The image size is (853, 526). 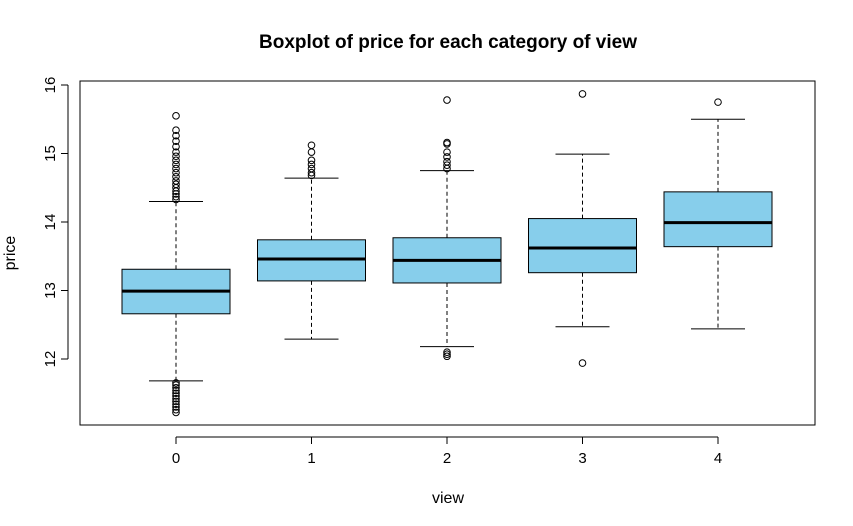 What do you see at coordinates (718, 458) in the screenshot?
I see `x-tick-label: 4` at bounding box center [718, 458].